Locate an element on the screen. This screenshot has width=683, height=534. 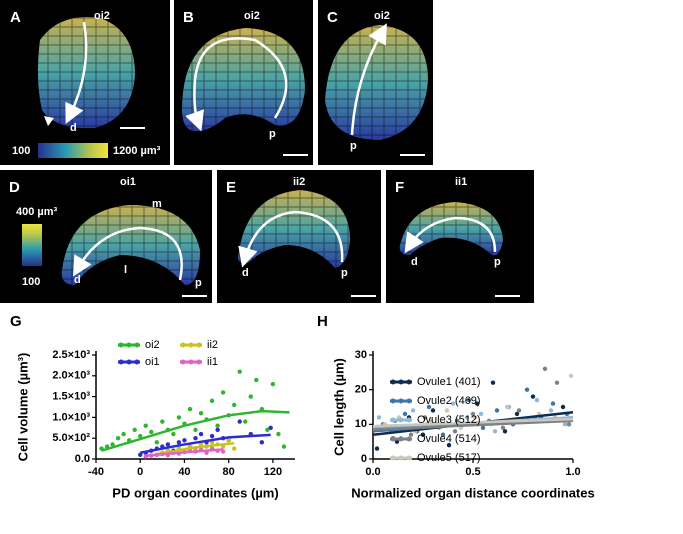
tissue-label: ii1 is located at coordinates (461, 182).